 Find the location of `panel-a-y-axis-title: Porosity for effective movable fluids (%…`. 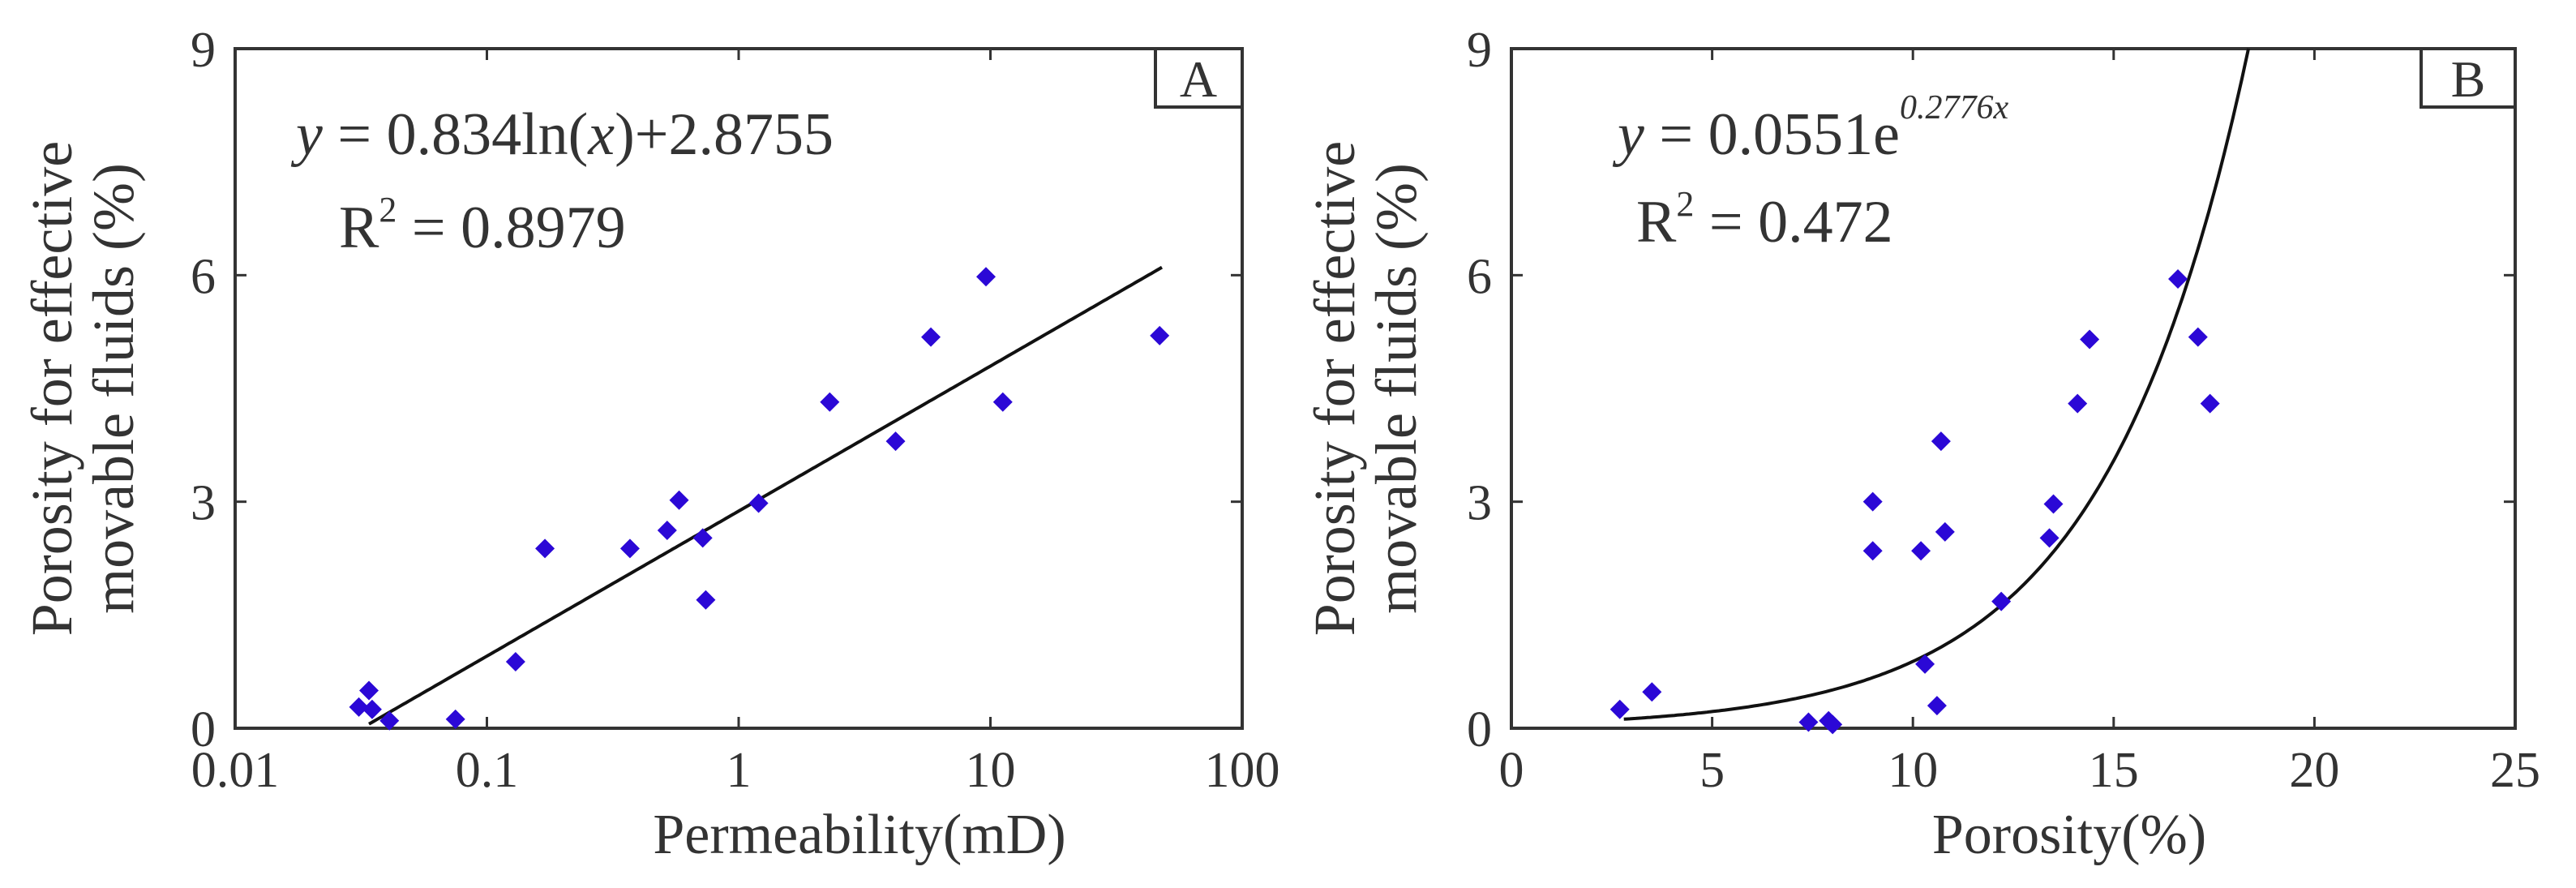

panel-a-y-axis-title: Porosity for effective movable fluids (%… is located at coordinates (82, 389).